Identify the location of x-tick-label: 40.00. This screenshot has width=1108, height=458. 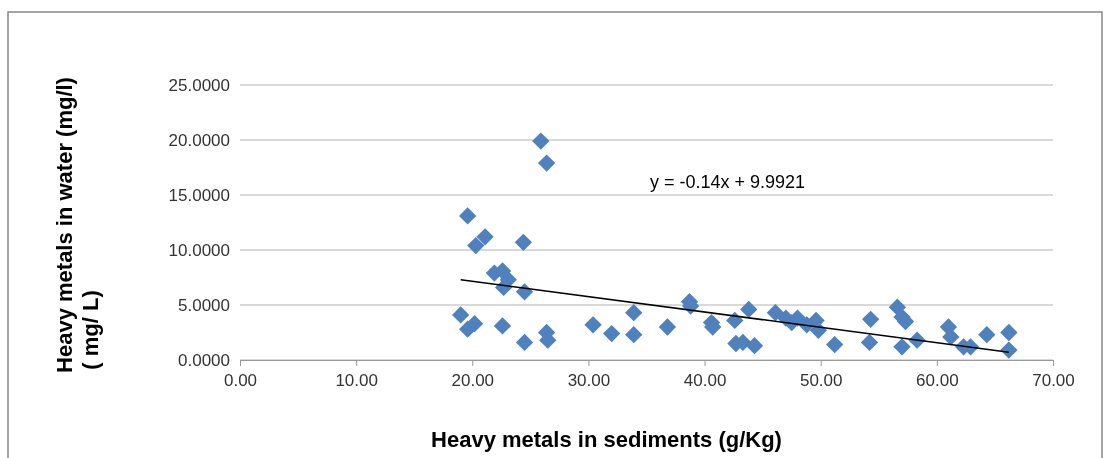
(705, 381).